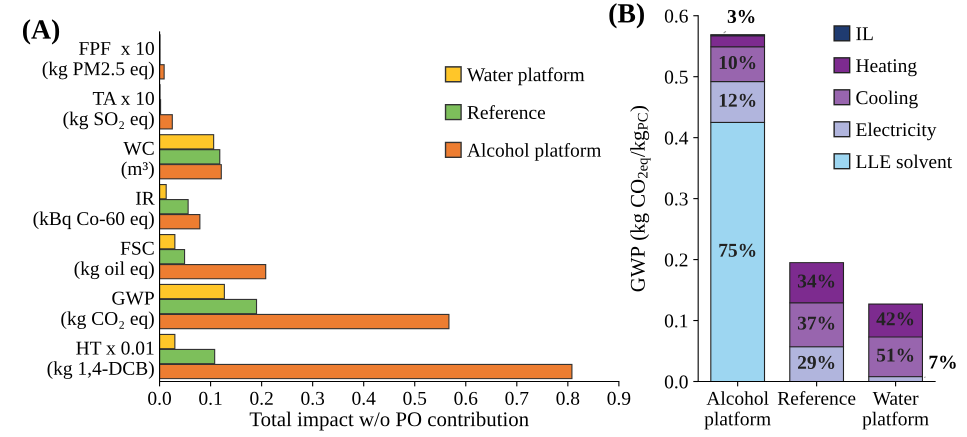 The width and height of the screenshot is (967, 437). What do you see at coordinates (516, 398) in the screenshot?
I see `x-tick-label: 0.7` at bounding box center [516, 398].